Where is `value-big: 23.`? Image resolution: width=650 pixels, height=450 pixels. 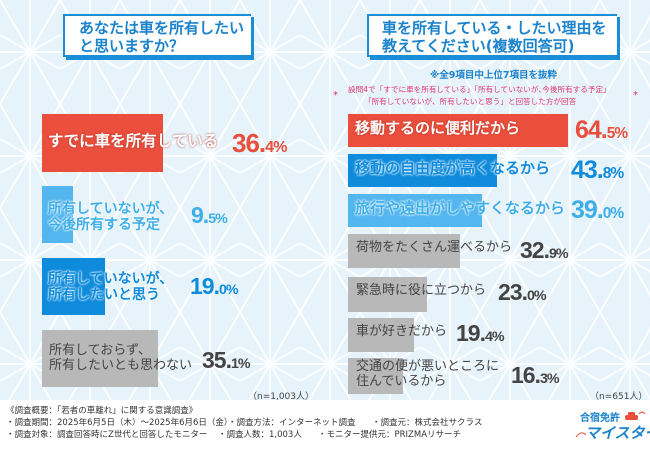
value-big: 23. is located at coordinates (513, 292).